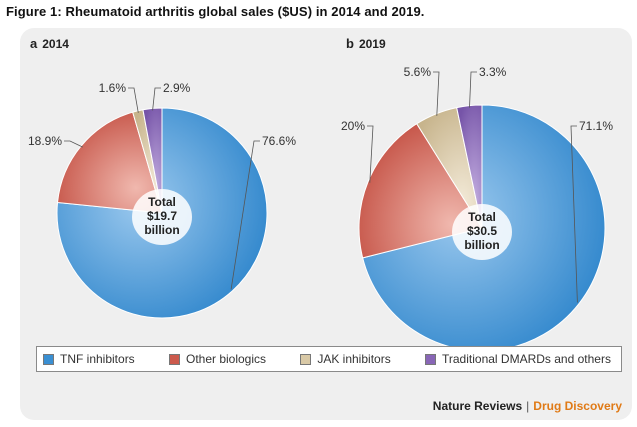  What do you see at coordinates (226, 359) in the screenshot?
I see `legend-label-other-biologics: Other biologics` at bounding box center [226, 359].